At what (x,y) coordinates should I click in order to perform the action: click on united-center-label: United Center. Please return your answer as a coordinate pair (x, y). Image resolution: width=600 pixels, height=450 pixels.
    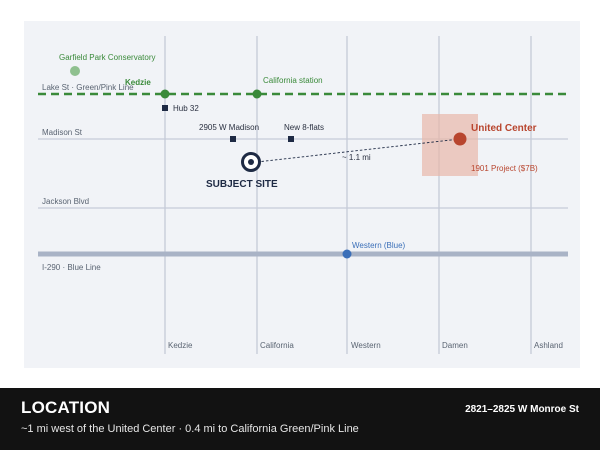
    Looking at the image, I should click on (504, 128).